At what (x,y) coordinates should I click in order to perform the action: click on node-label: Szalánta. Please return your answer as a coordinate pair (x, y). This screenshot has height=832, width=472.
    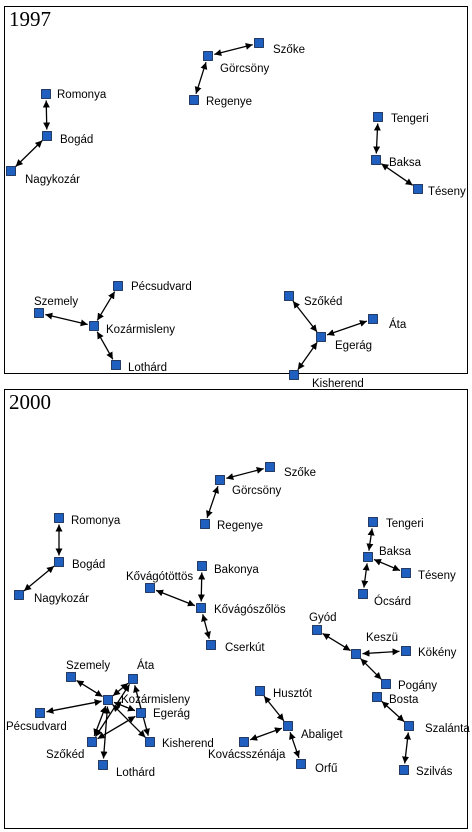
    Looking at the image, I should click on (447, 729).